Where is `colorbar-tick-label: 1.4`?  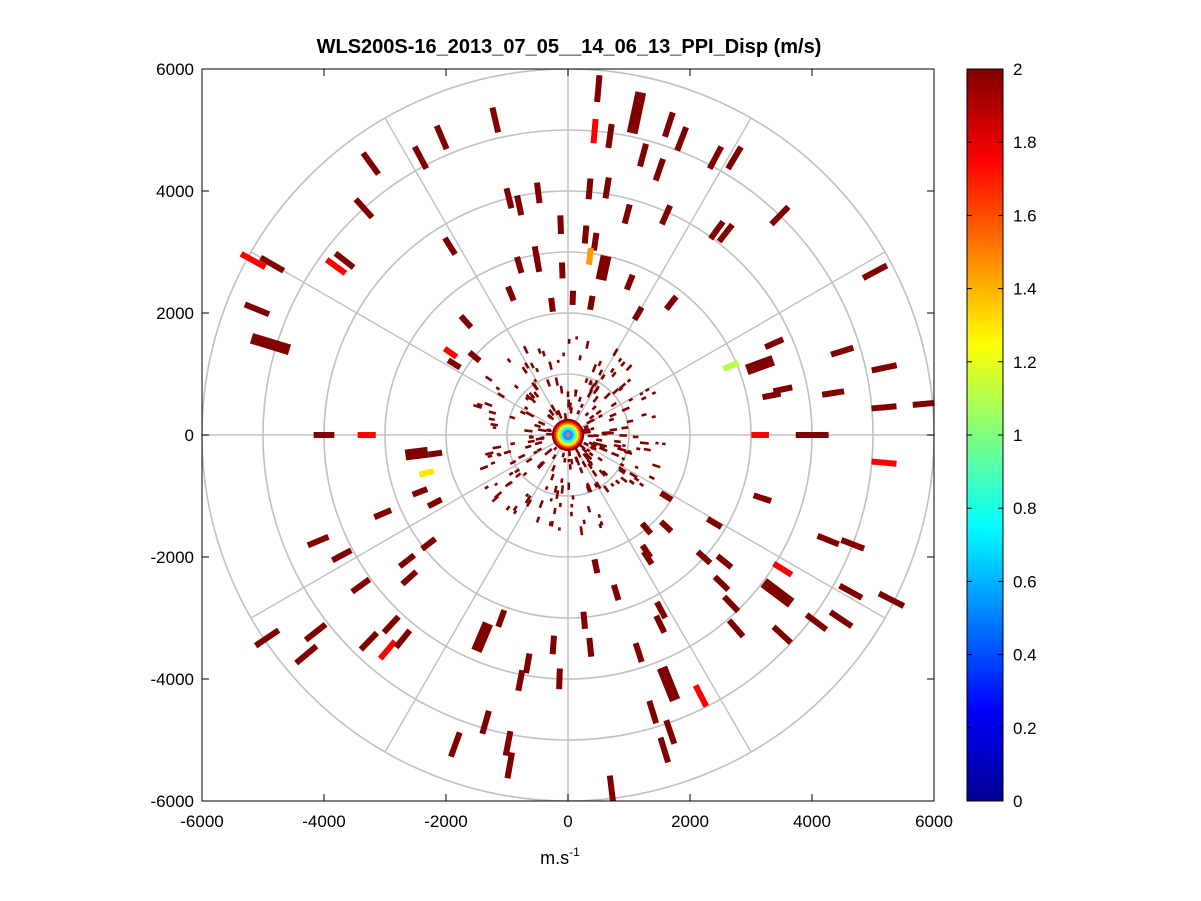
colorbar-tick-label: 1.4 is located at coordinates (1025, 289).